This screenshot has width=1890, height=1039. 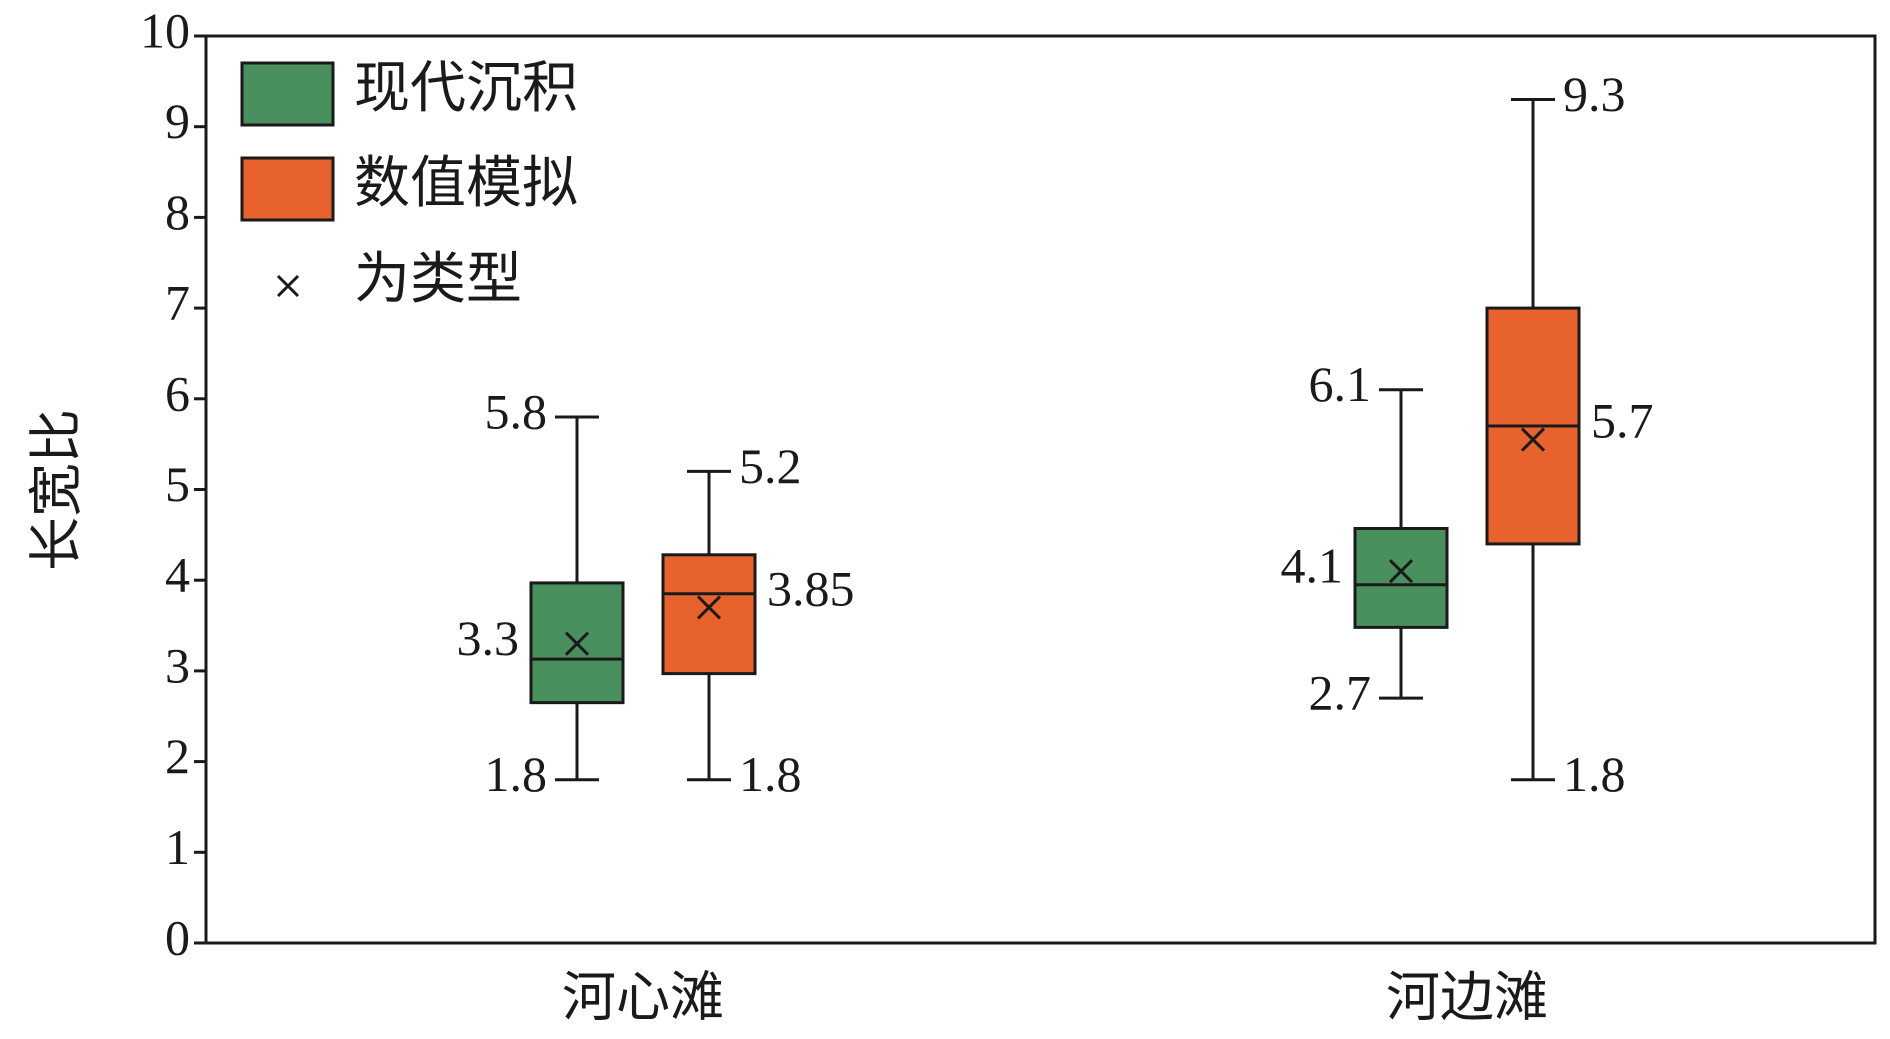 I want to click on value-label: 3.85, so click(x=811, y=588).